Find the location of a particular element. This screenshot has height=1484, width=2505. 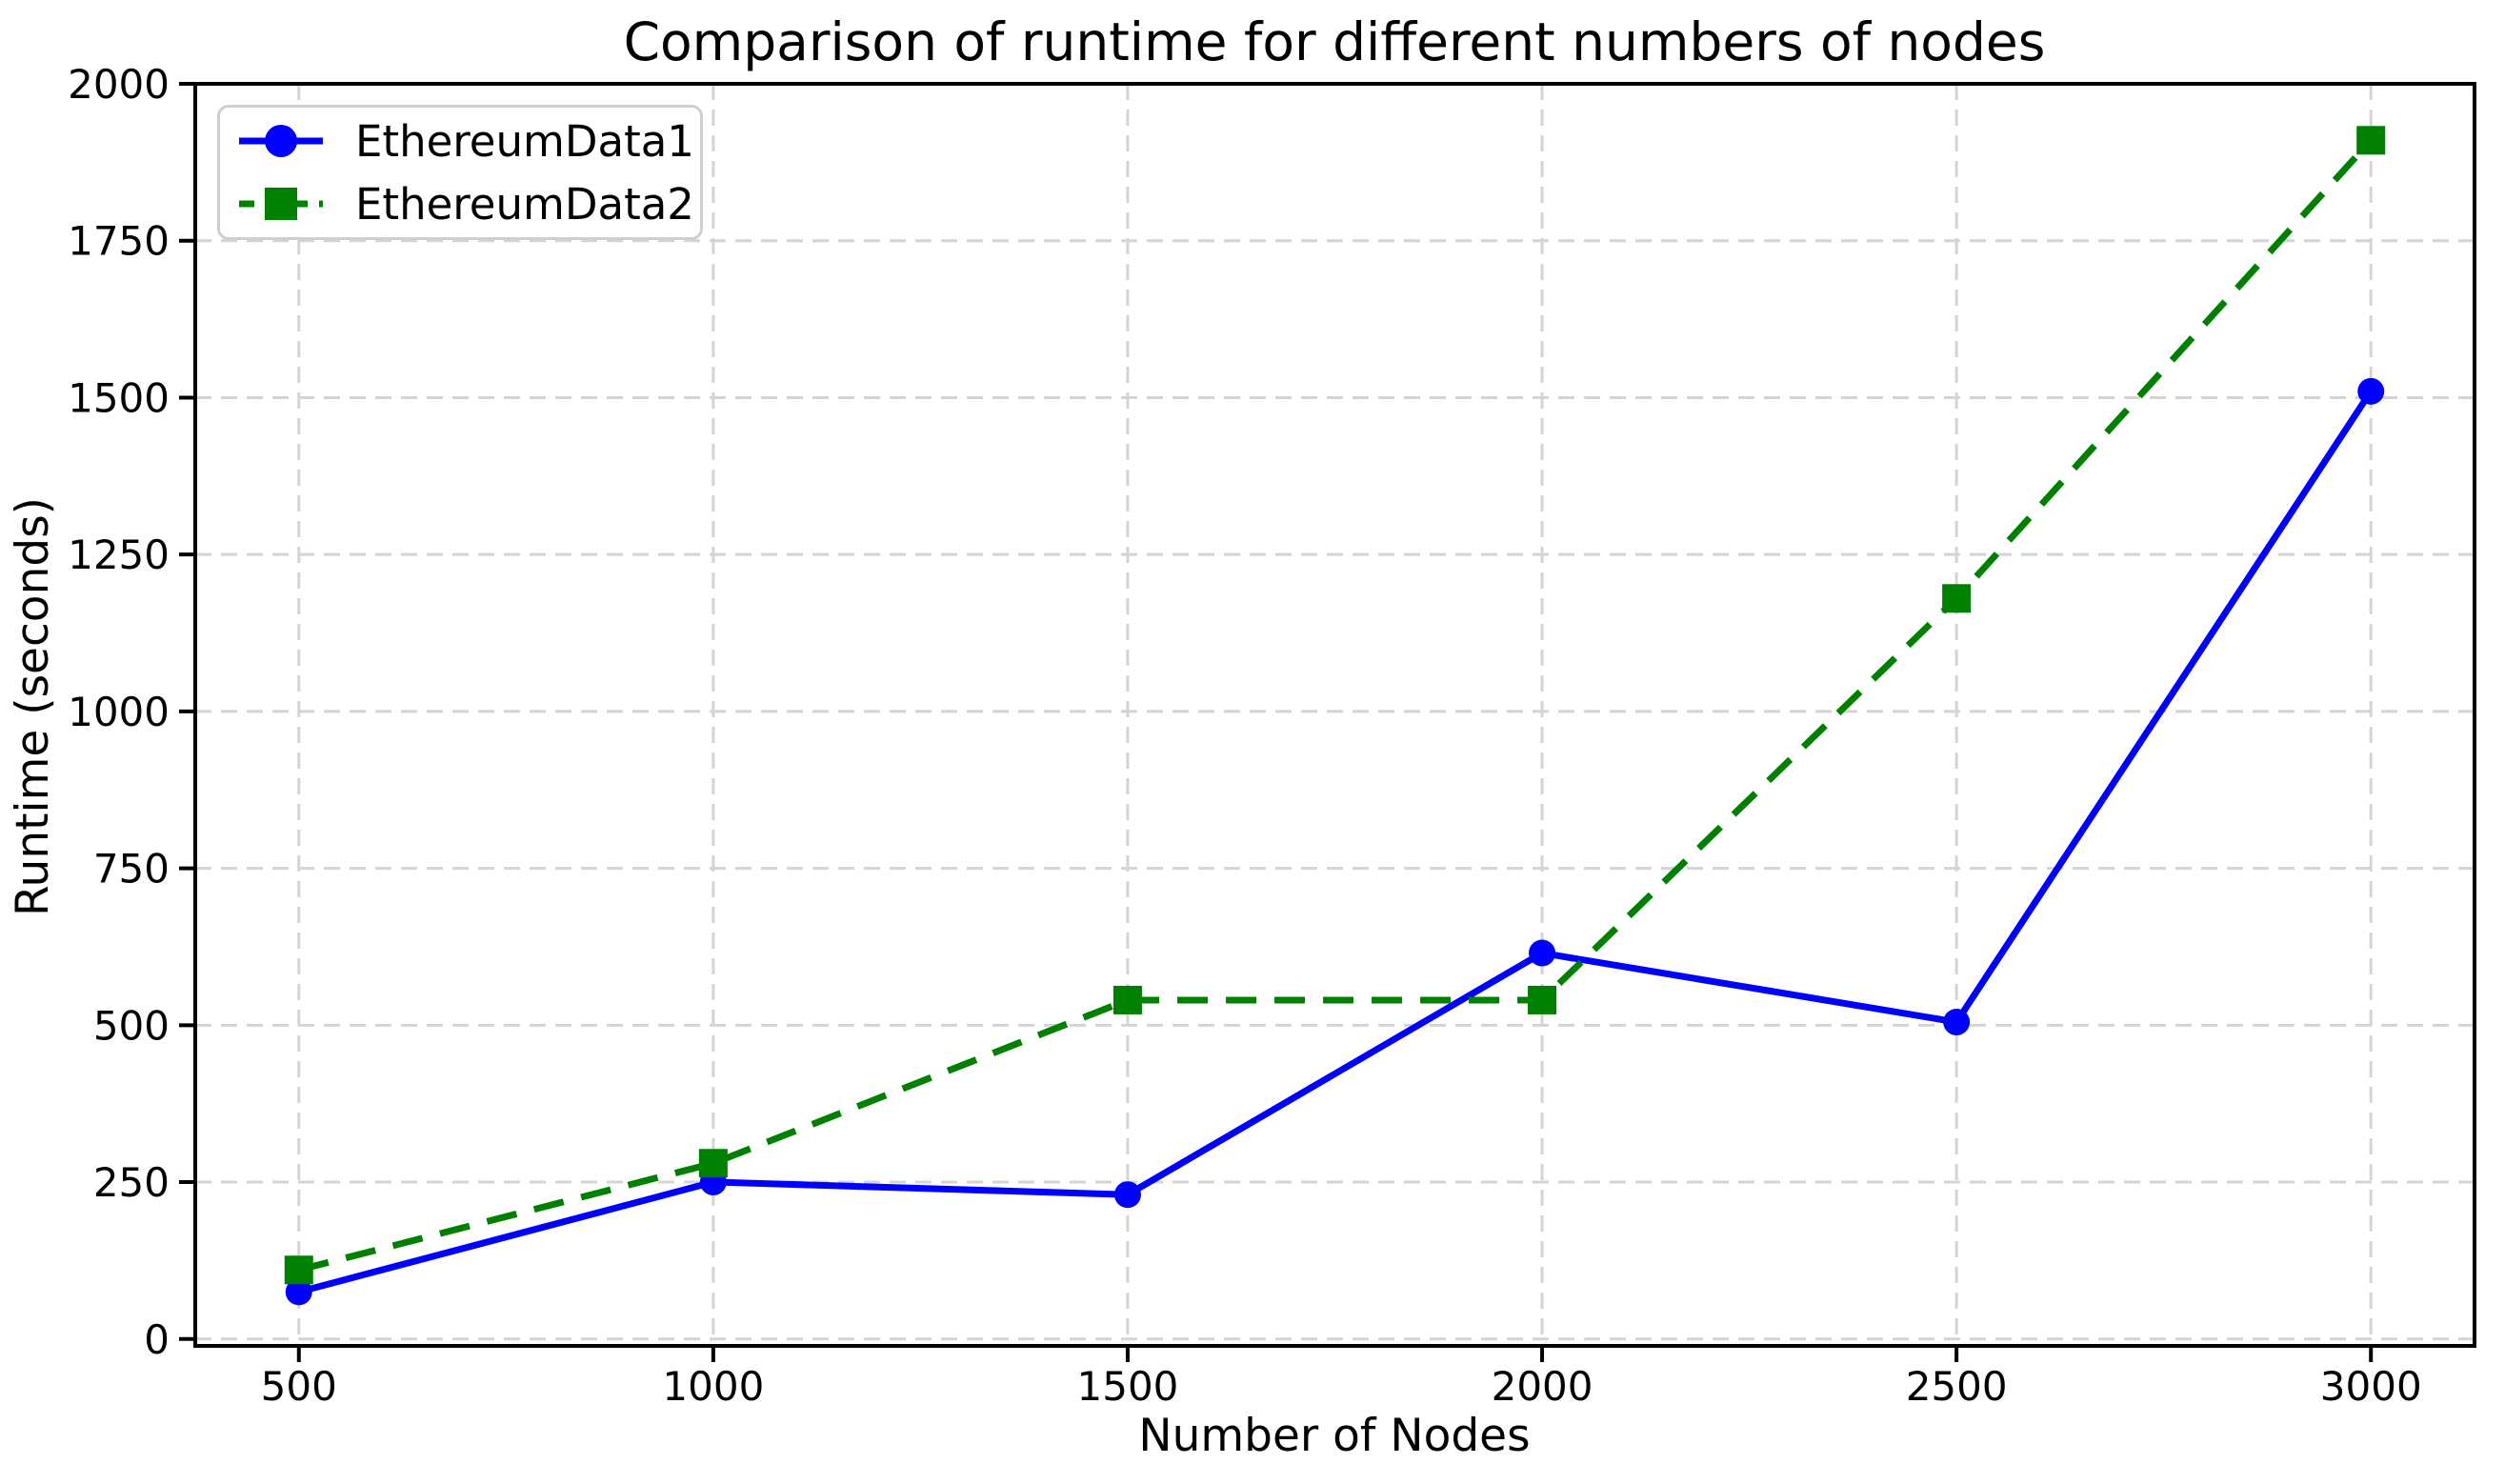

x-tick-label-2500: 2500 is located at coordinates (1957, 1386).